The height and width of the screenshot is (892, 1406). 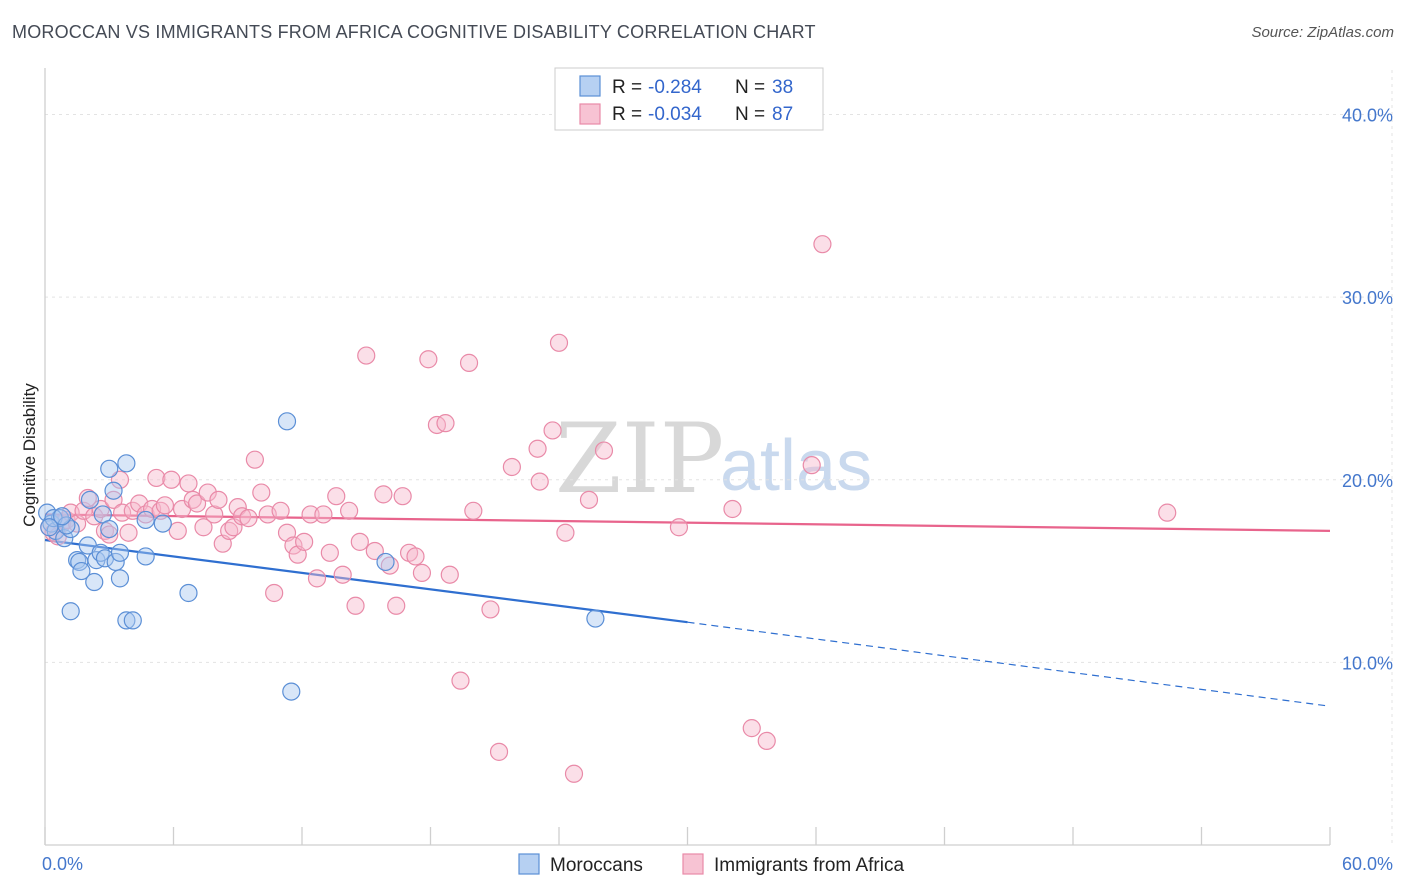 I want to click on bottom-legend-moroccans: Moroccans, so click(x=596, y=865).